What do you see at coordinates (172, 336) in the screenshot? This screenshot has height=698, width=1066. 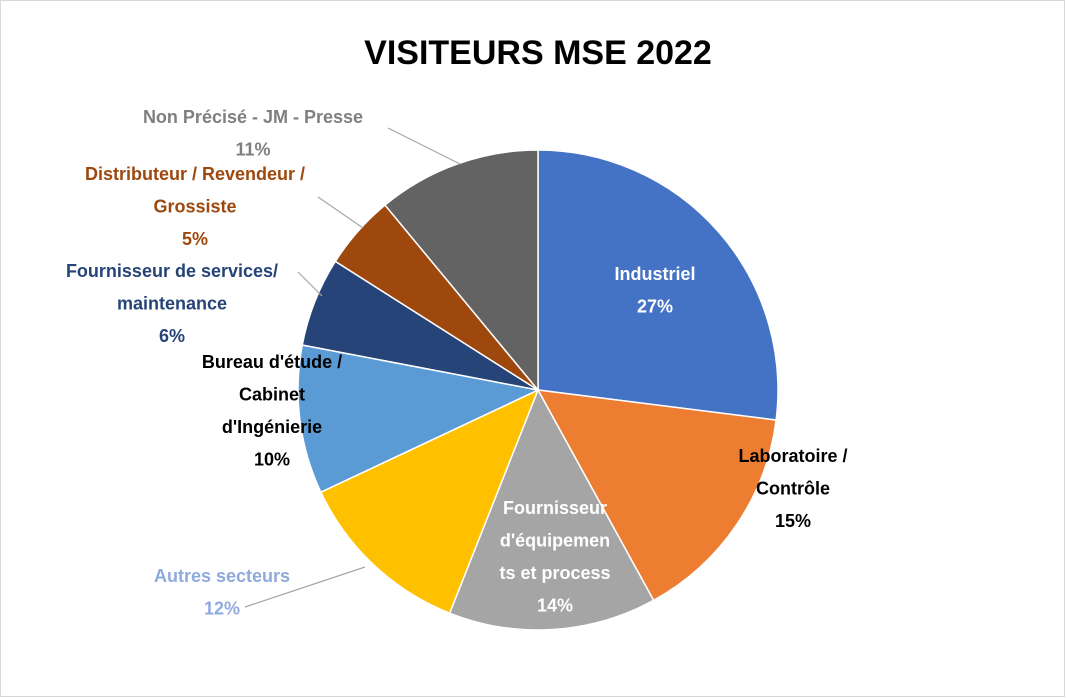 I see `slice-percent: 6%` at bounding box center [172, 336].